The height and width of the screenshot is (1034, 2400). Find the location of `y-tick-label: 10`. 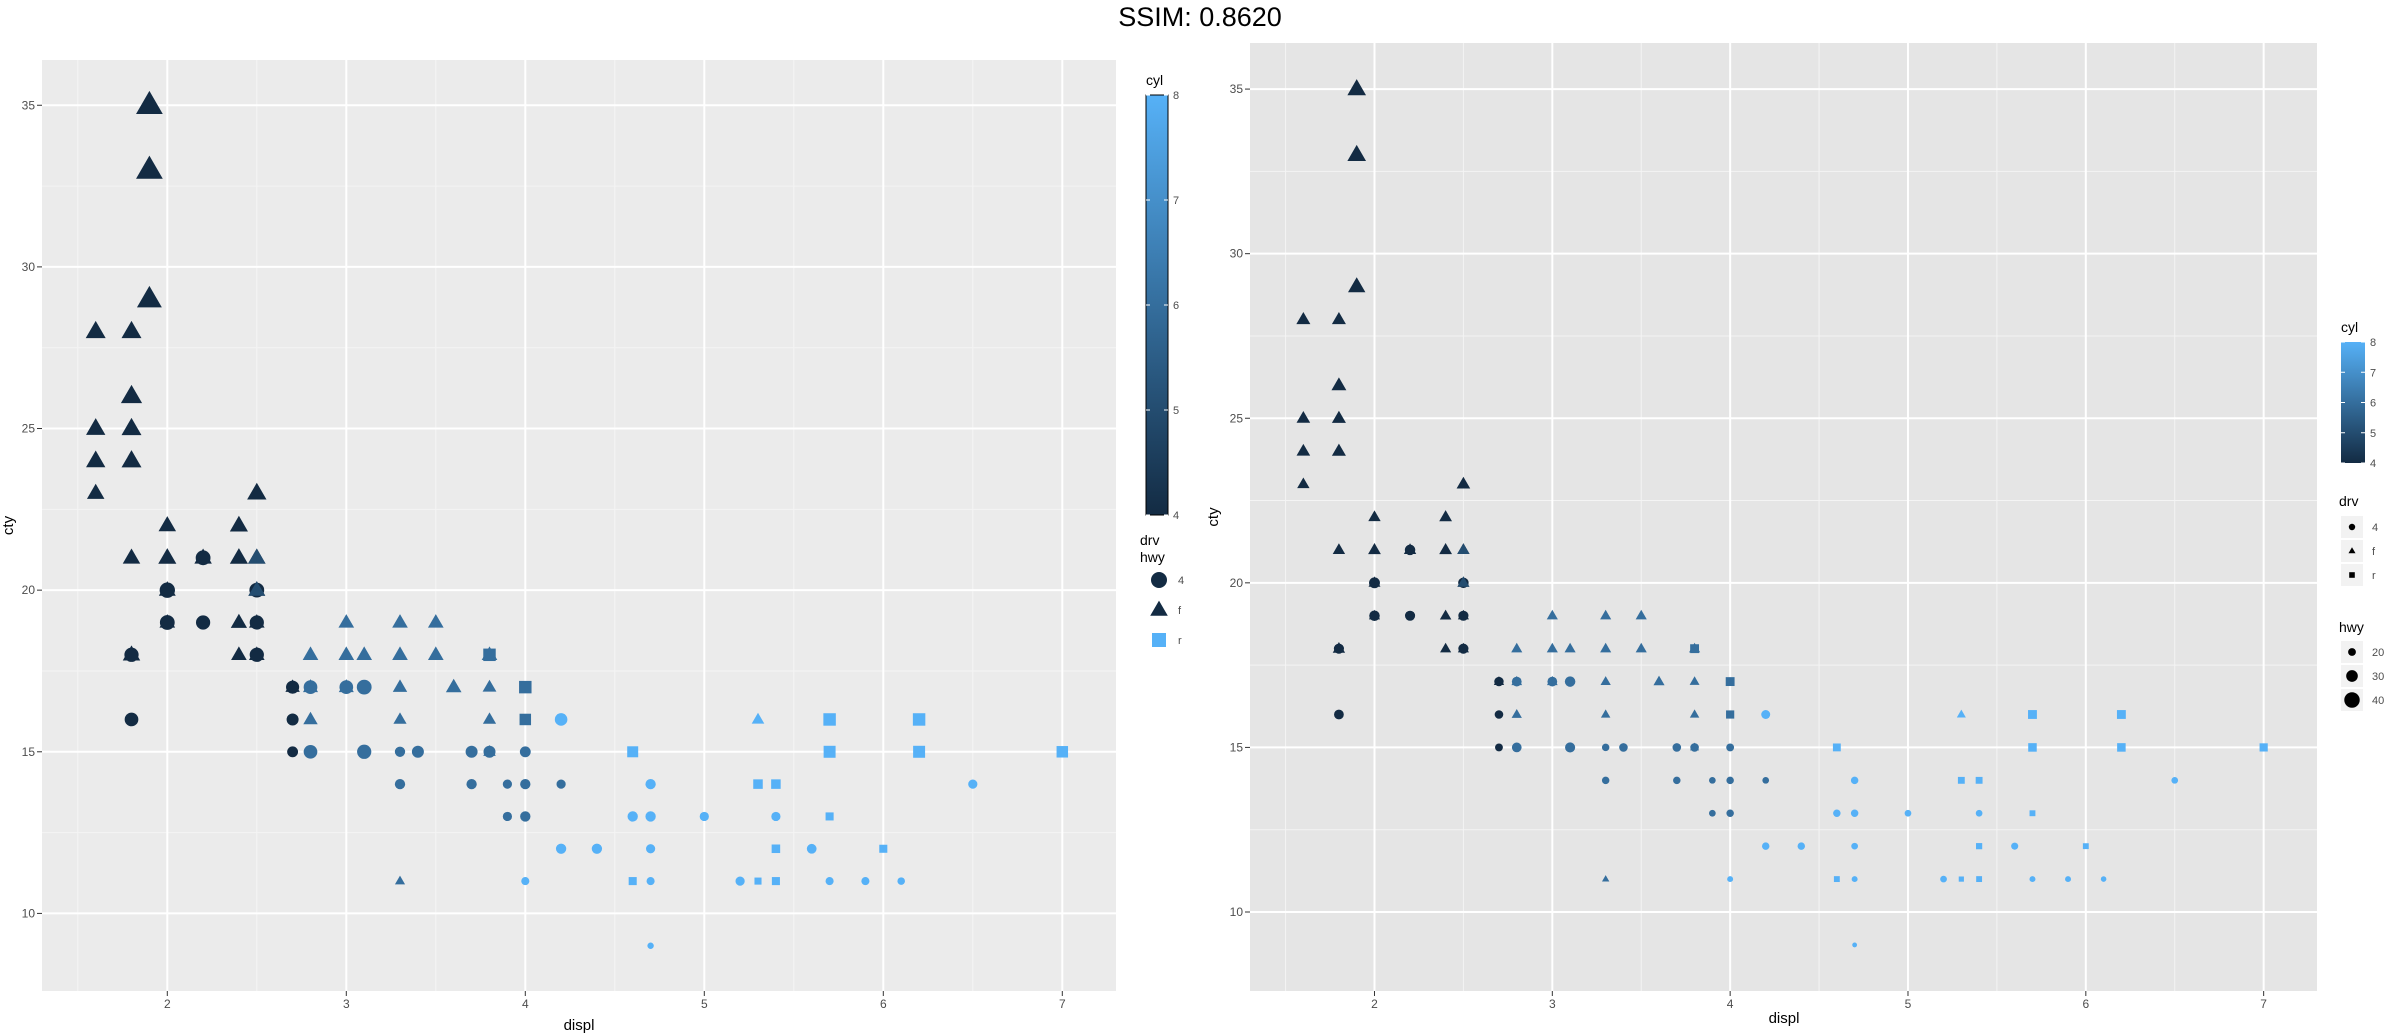

y-tick-label: 10 is located at coordinates (29, 913).